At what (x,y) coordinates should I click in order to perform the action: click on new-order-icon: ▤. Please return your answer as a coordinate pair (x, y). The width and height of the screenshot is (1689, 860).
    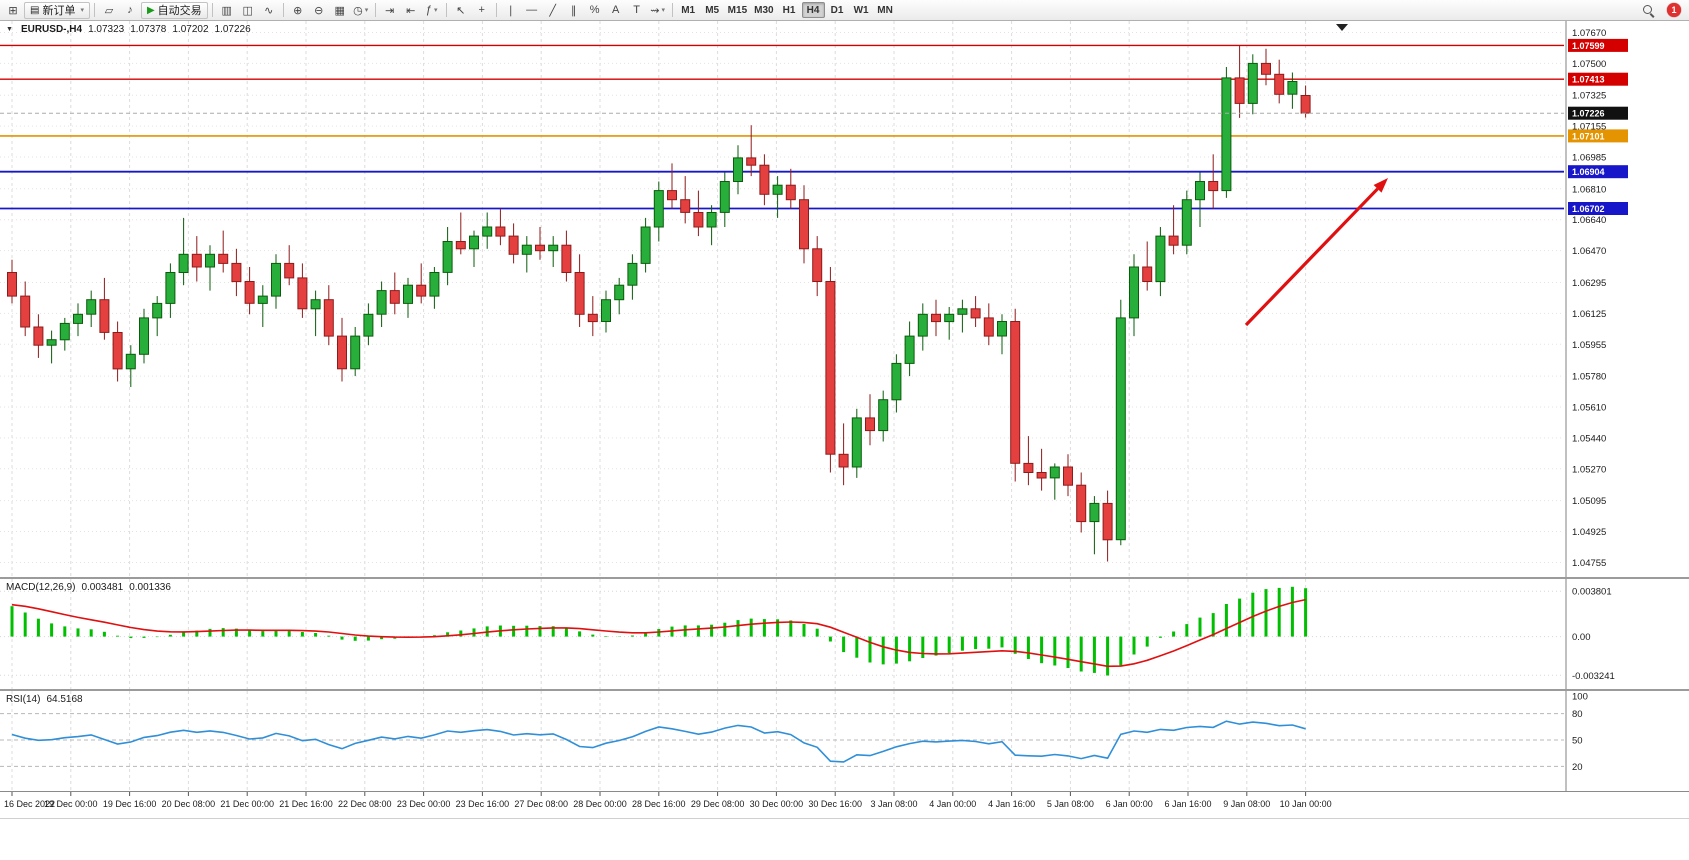
    Looking at the image, I should click on (35, 10).